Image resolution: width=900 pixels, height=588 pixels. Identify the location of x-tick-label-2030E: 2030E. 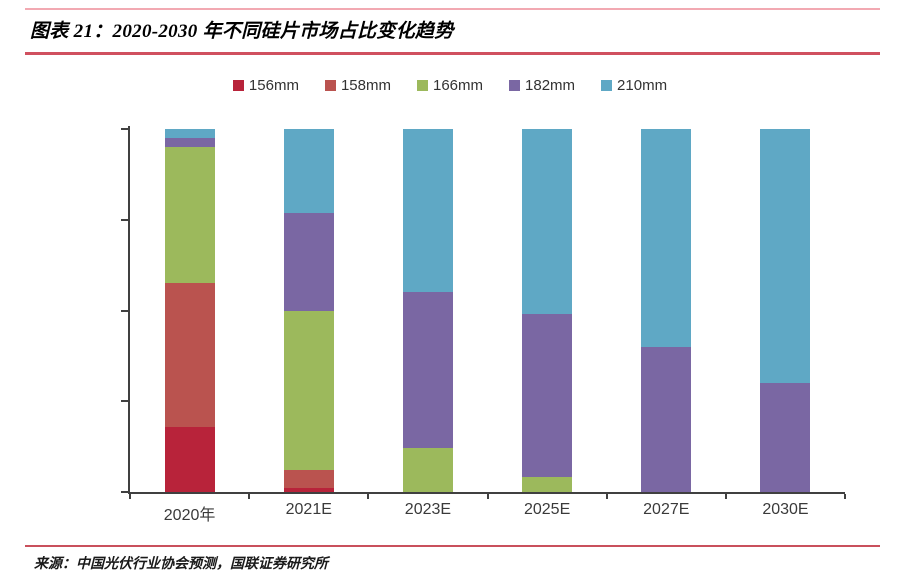
(785, 509).